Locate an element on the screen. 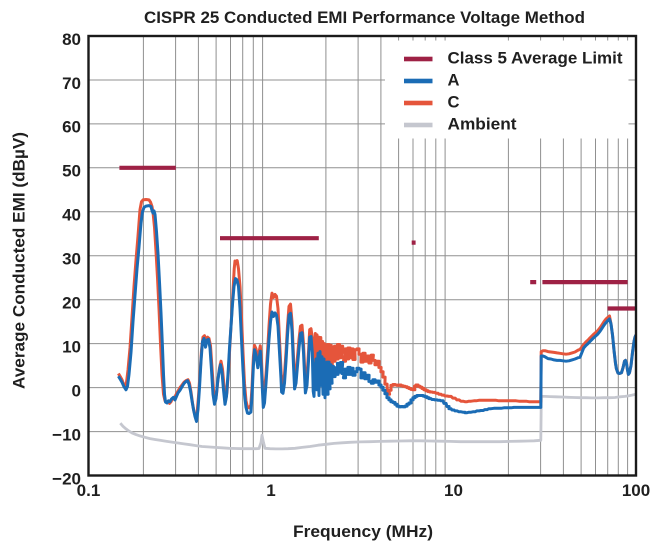  svg-text: −10 is located at coordinates (66, 434).